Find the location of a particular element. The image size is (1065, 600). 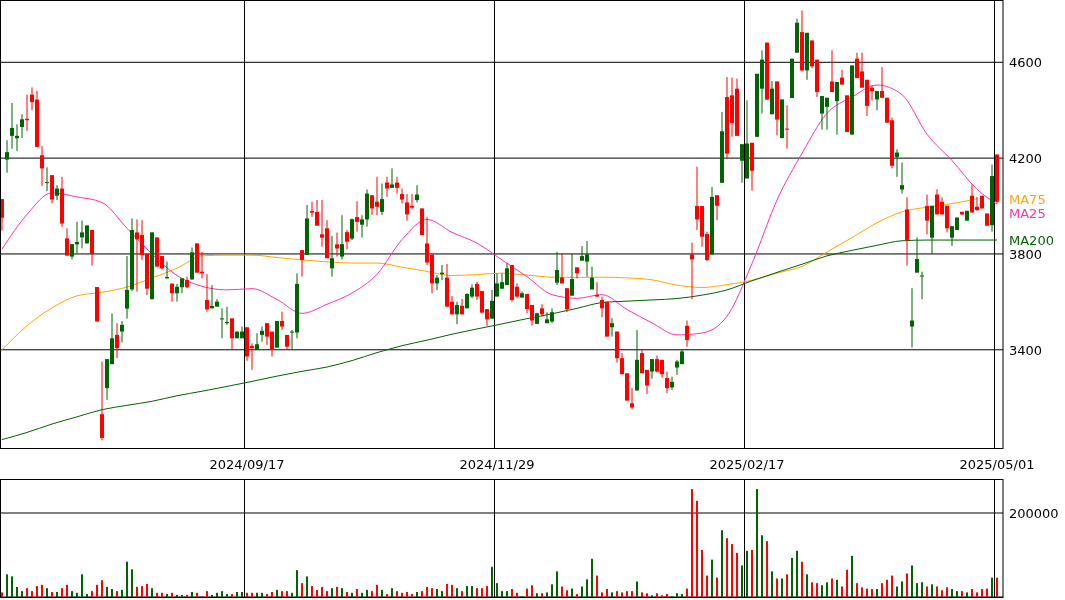

y-tick-label: 200000 is located at coordinates (1034, 514).